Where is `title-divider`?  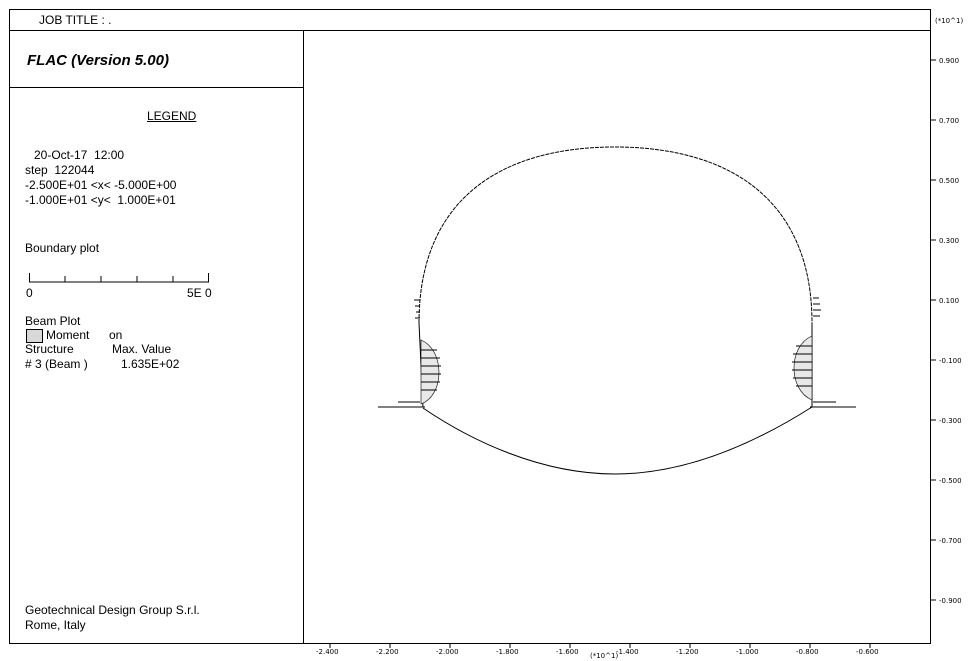 title-divider is located at coordinates (156, 87).